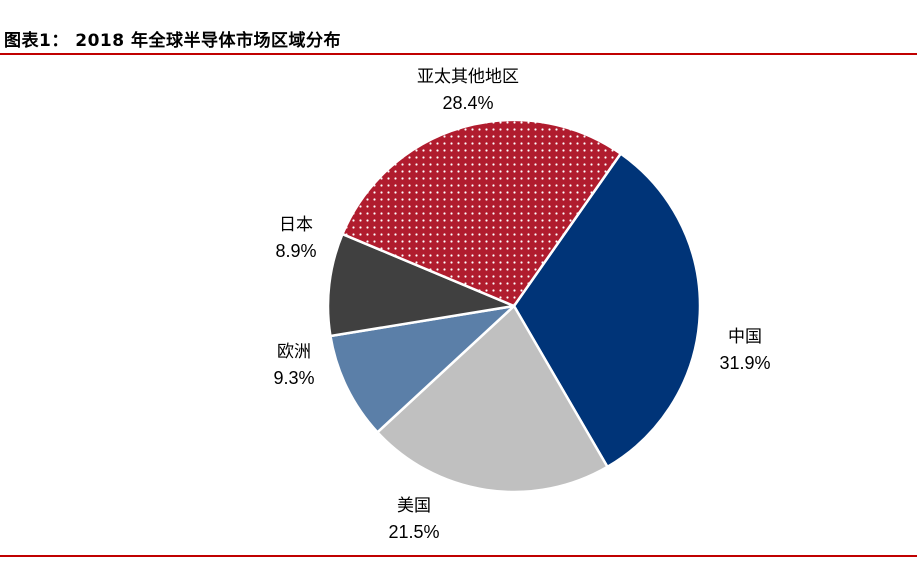 This screenshot has height=568, width=917. I want to click on slice-value-label: 31.9%, so click(744, 363).